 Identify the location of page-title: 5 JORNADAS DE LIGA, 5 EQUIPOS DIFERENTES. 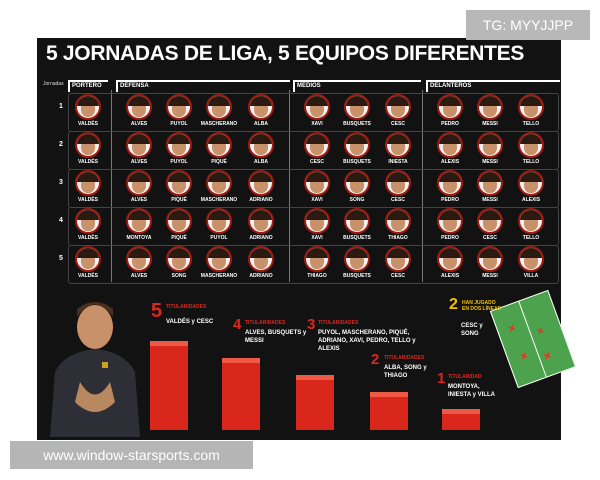
(285, 53).